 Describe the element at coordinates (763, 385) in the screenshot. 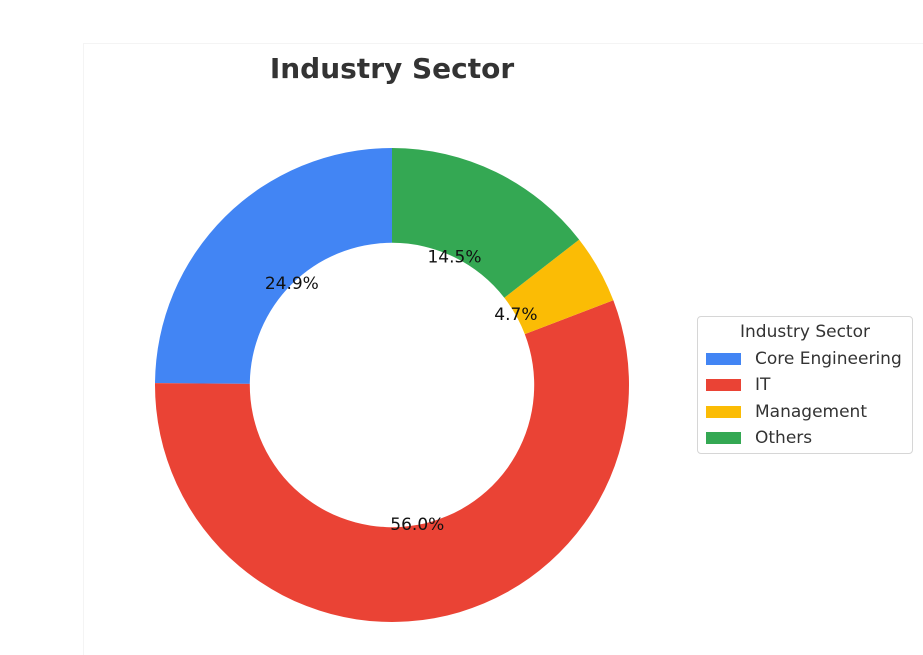

I see `legend-label: IT` at that location.